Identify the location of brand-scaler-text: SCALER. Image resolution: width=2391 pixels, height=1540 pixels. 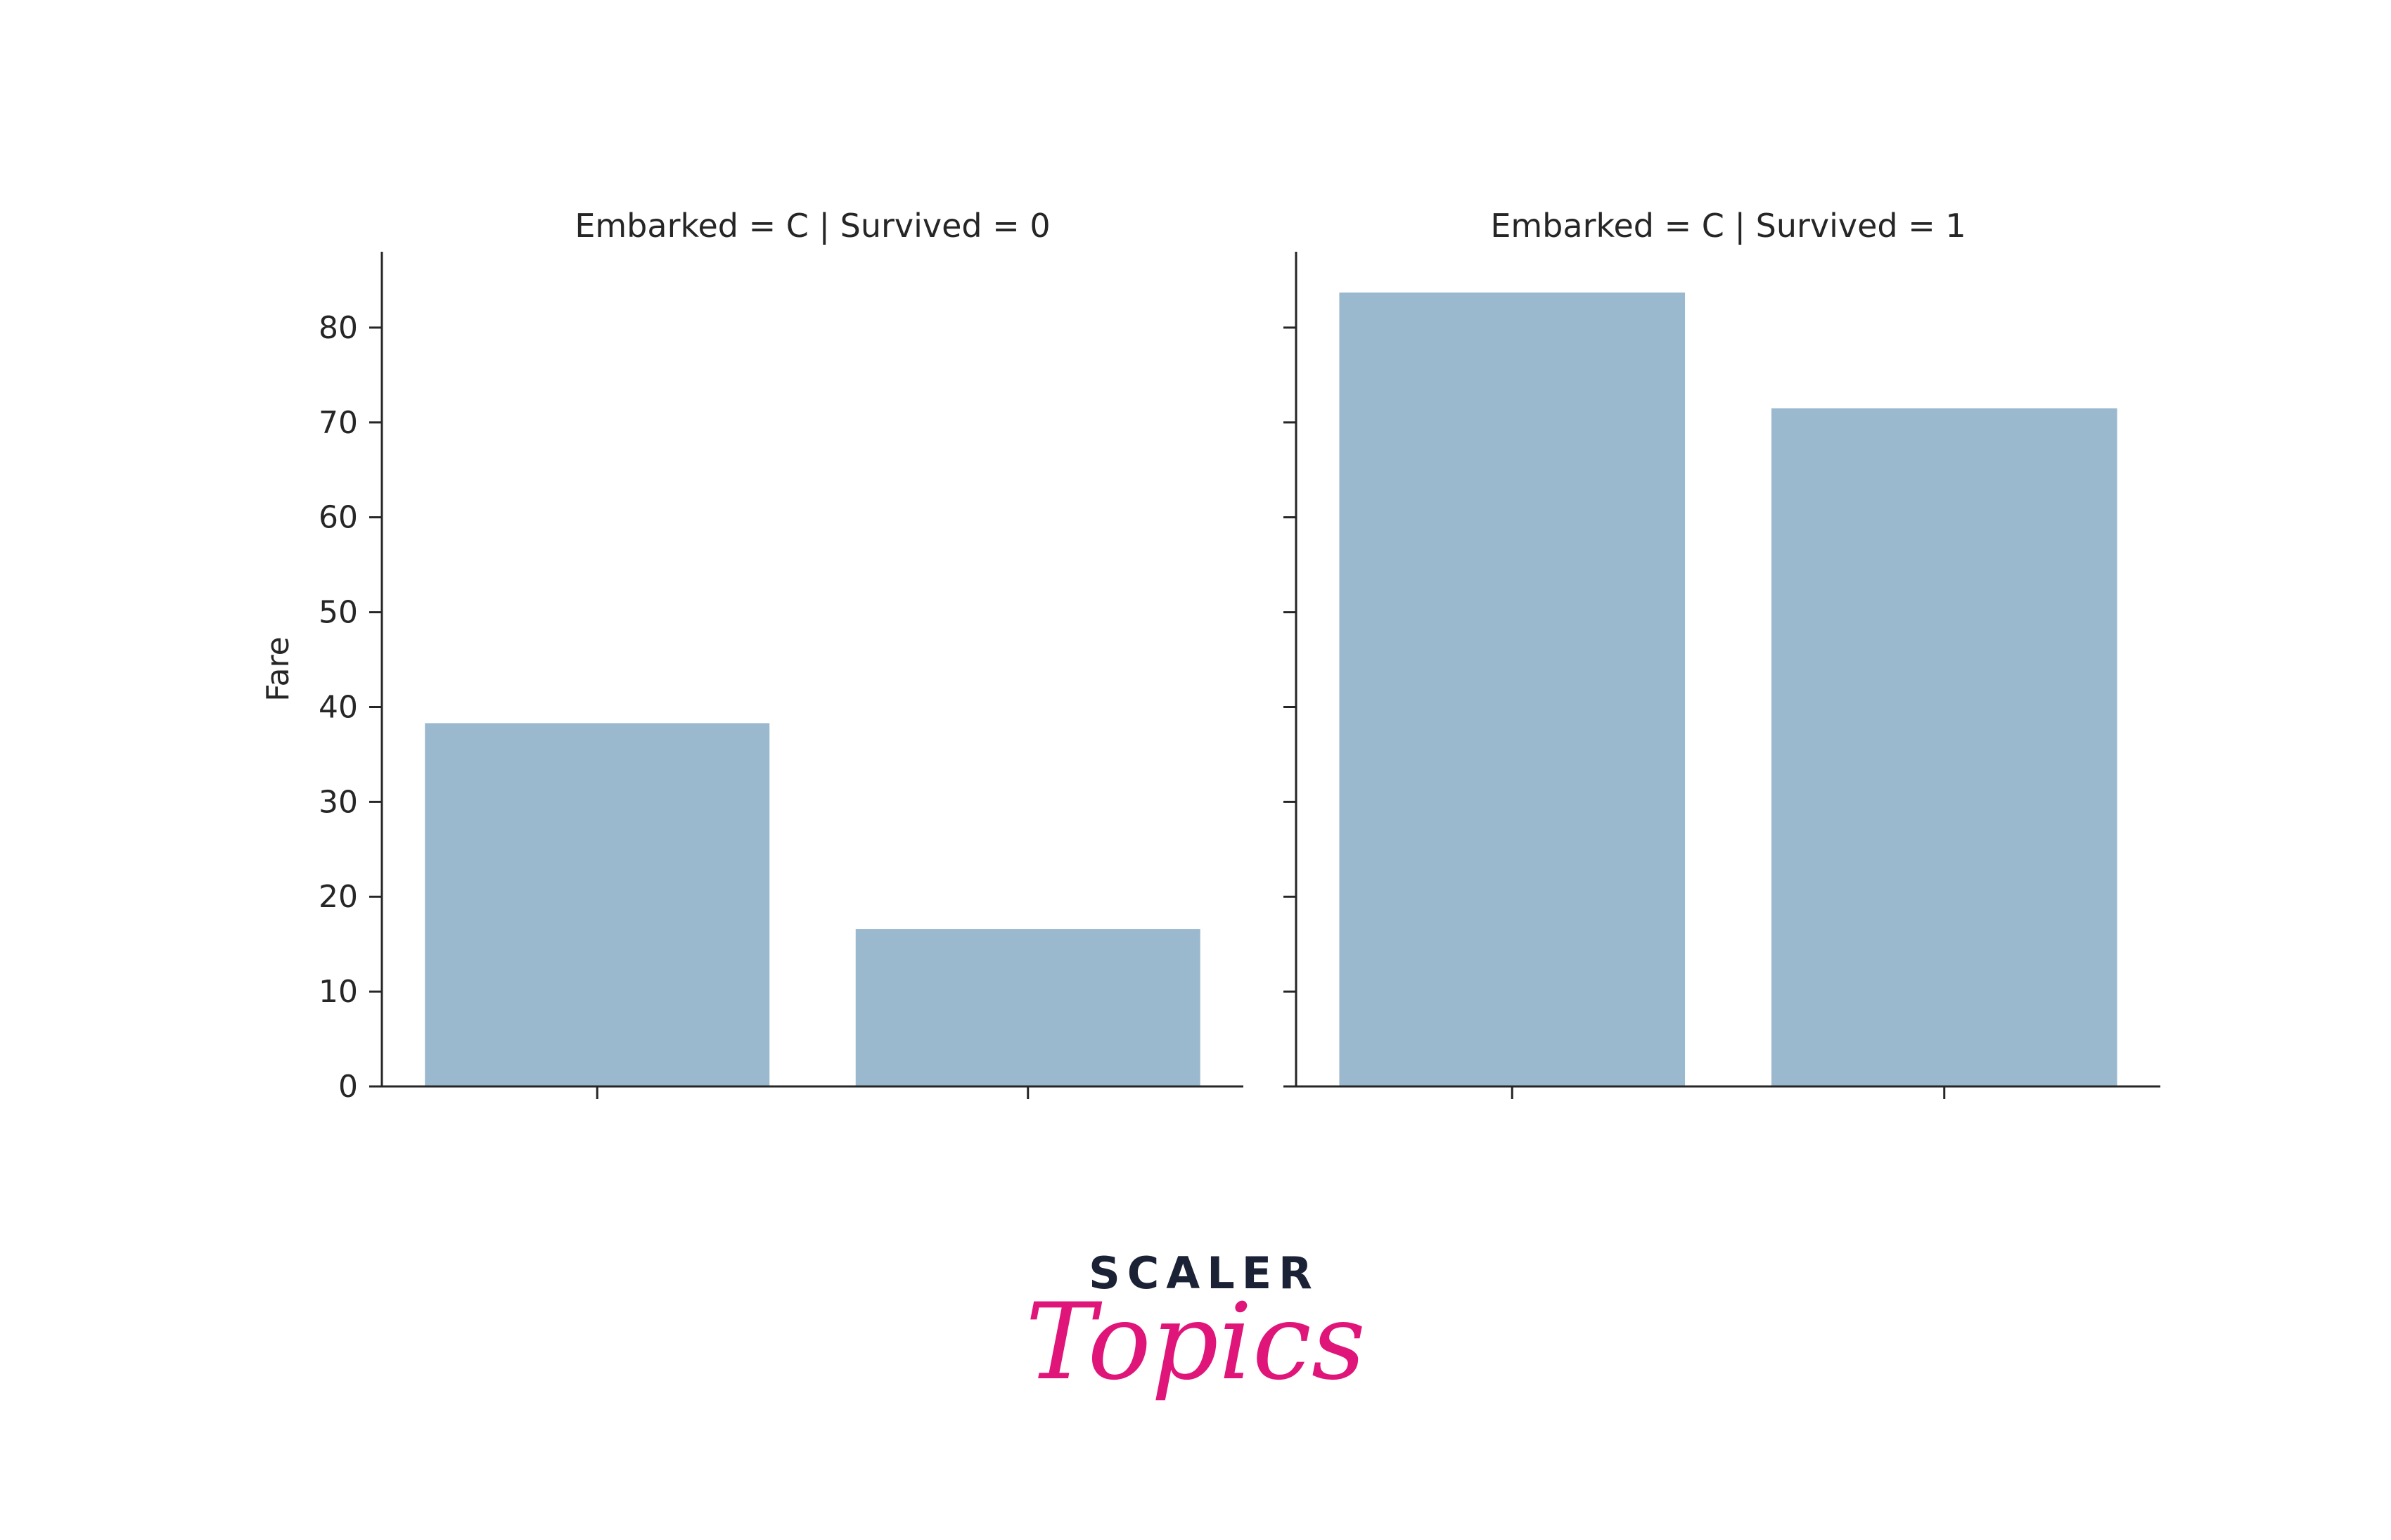
(1204, 1273).